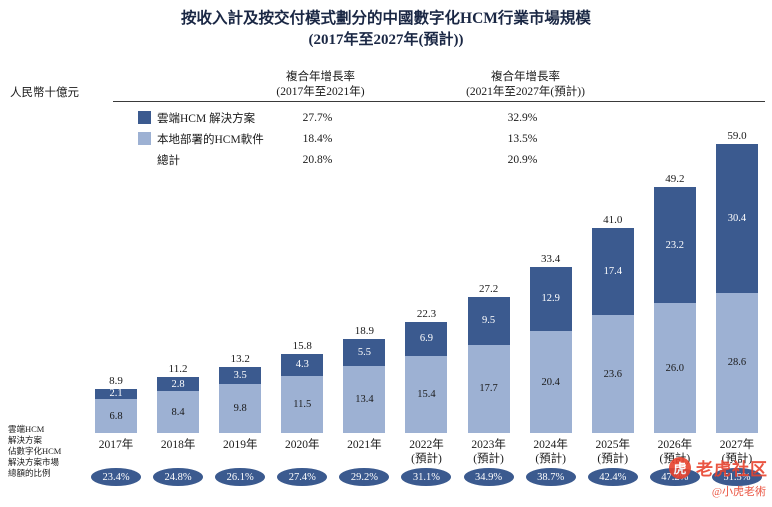 This screenshot has width=772, height=507. I want to click on x-axis-label: 2024年 (預計), so click(550, 452).